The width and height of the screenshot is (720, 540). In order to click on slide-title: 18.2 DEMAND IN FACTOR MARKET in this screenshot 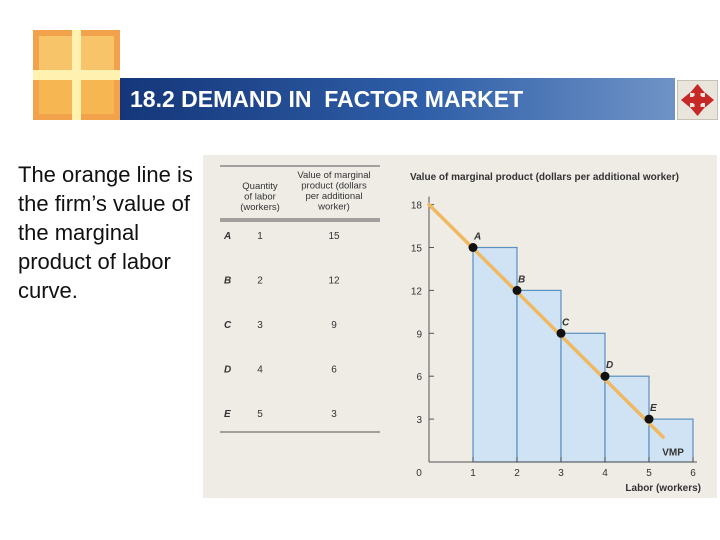, I will do `click(327, 99)`.